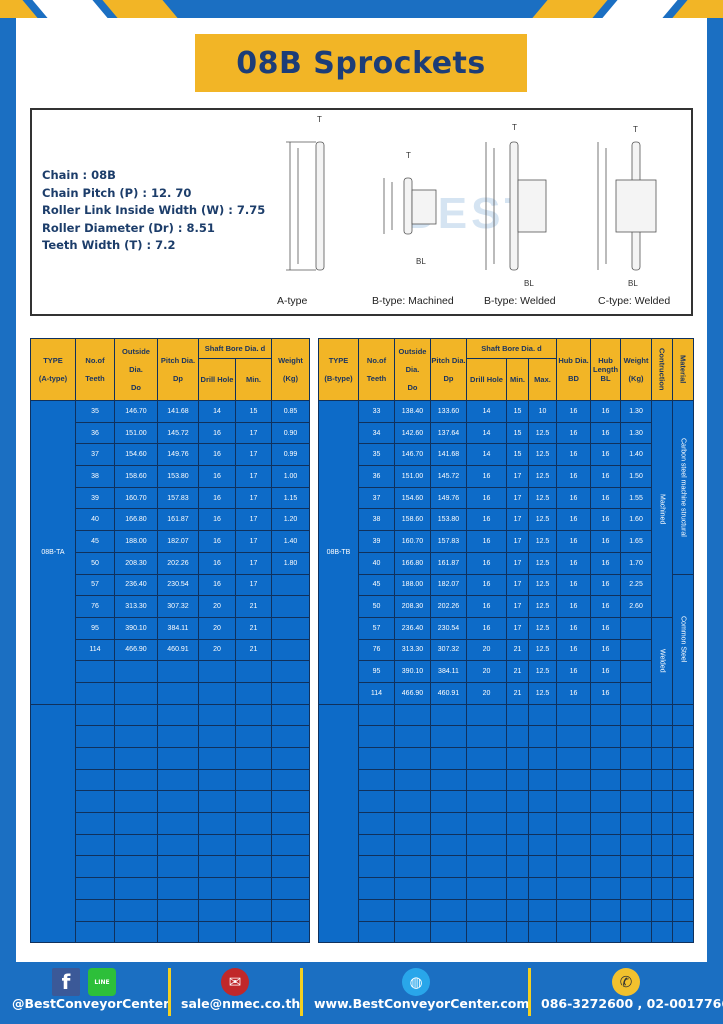 The image size is (723, 1024). What do you see at coordinates (448, 411) in the screenshot?
I see `table-cell: 133.60` at bounding box center [448, 411].